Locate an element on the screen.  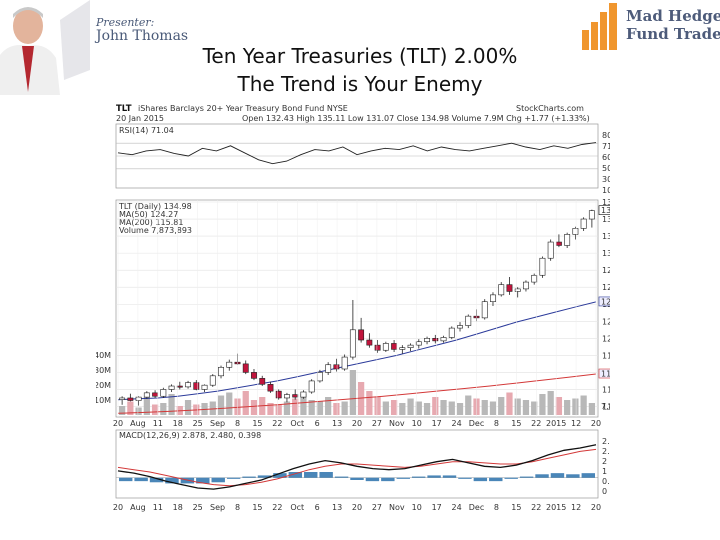
rsi-tick-label: 80 is located at coordinates (606, 135).